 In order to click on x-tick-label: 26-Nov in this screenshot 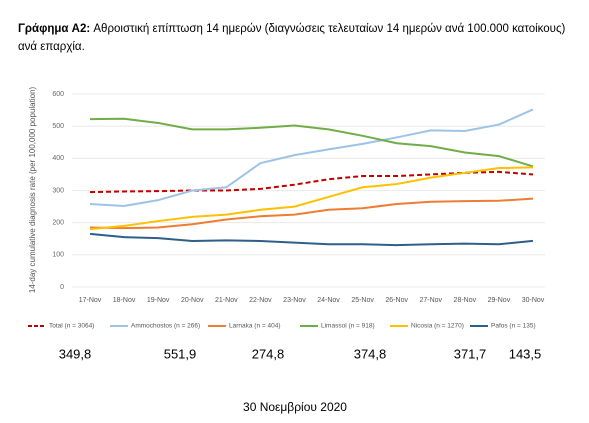, I will do `click(396, 300)`.